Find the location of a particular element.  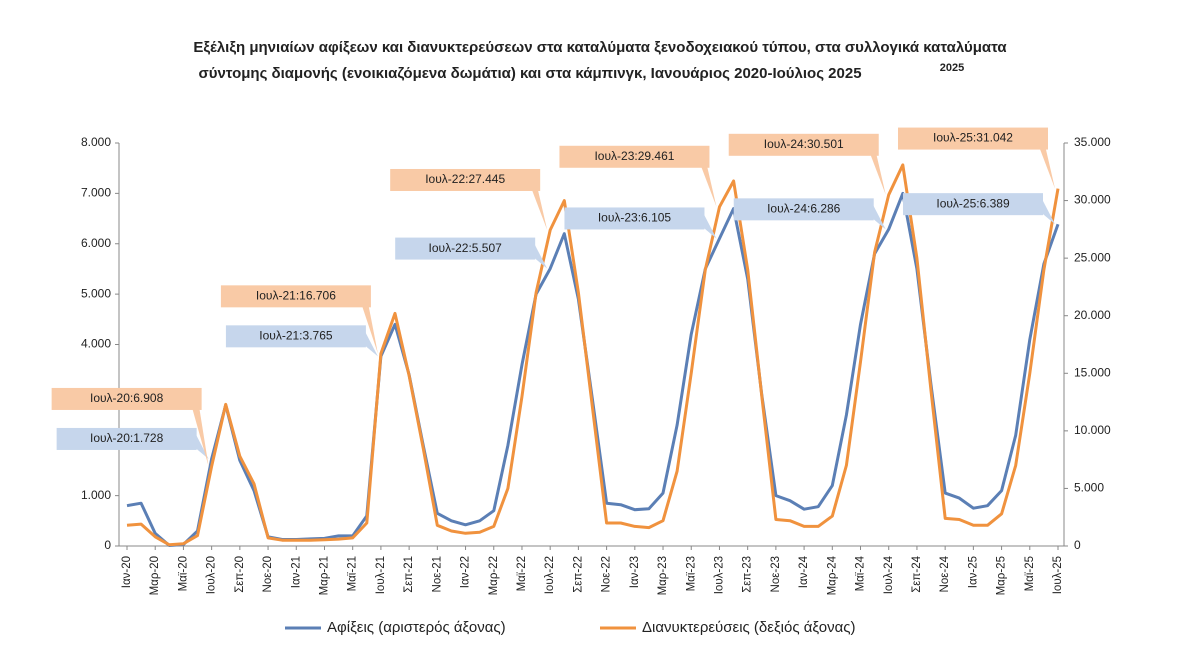

x-tick-label: Νοε-20 is located at coordinates (268, 574).